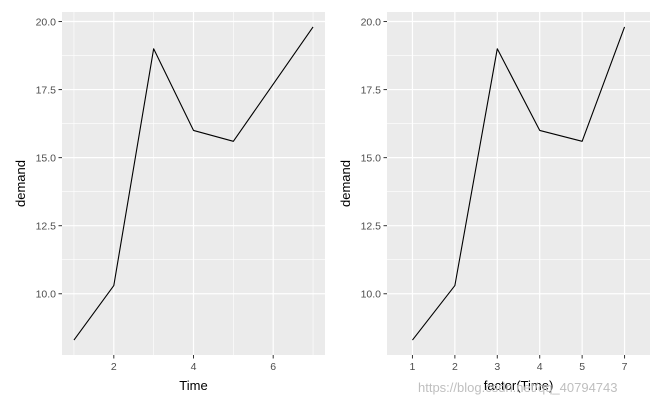 The width and height of the screenshot is (664, 408). I want to click on x-tick-label: 5, so click(582, 367).